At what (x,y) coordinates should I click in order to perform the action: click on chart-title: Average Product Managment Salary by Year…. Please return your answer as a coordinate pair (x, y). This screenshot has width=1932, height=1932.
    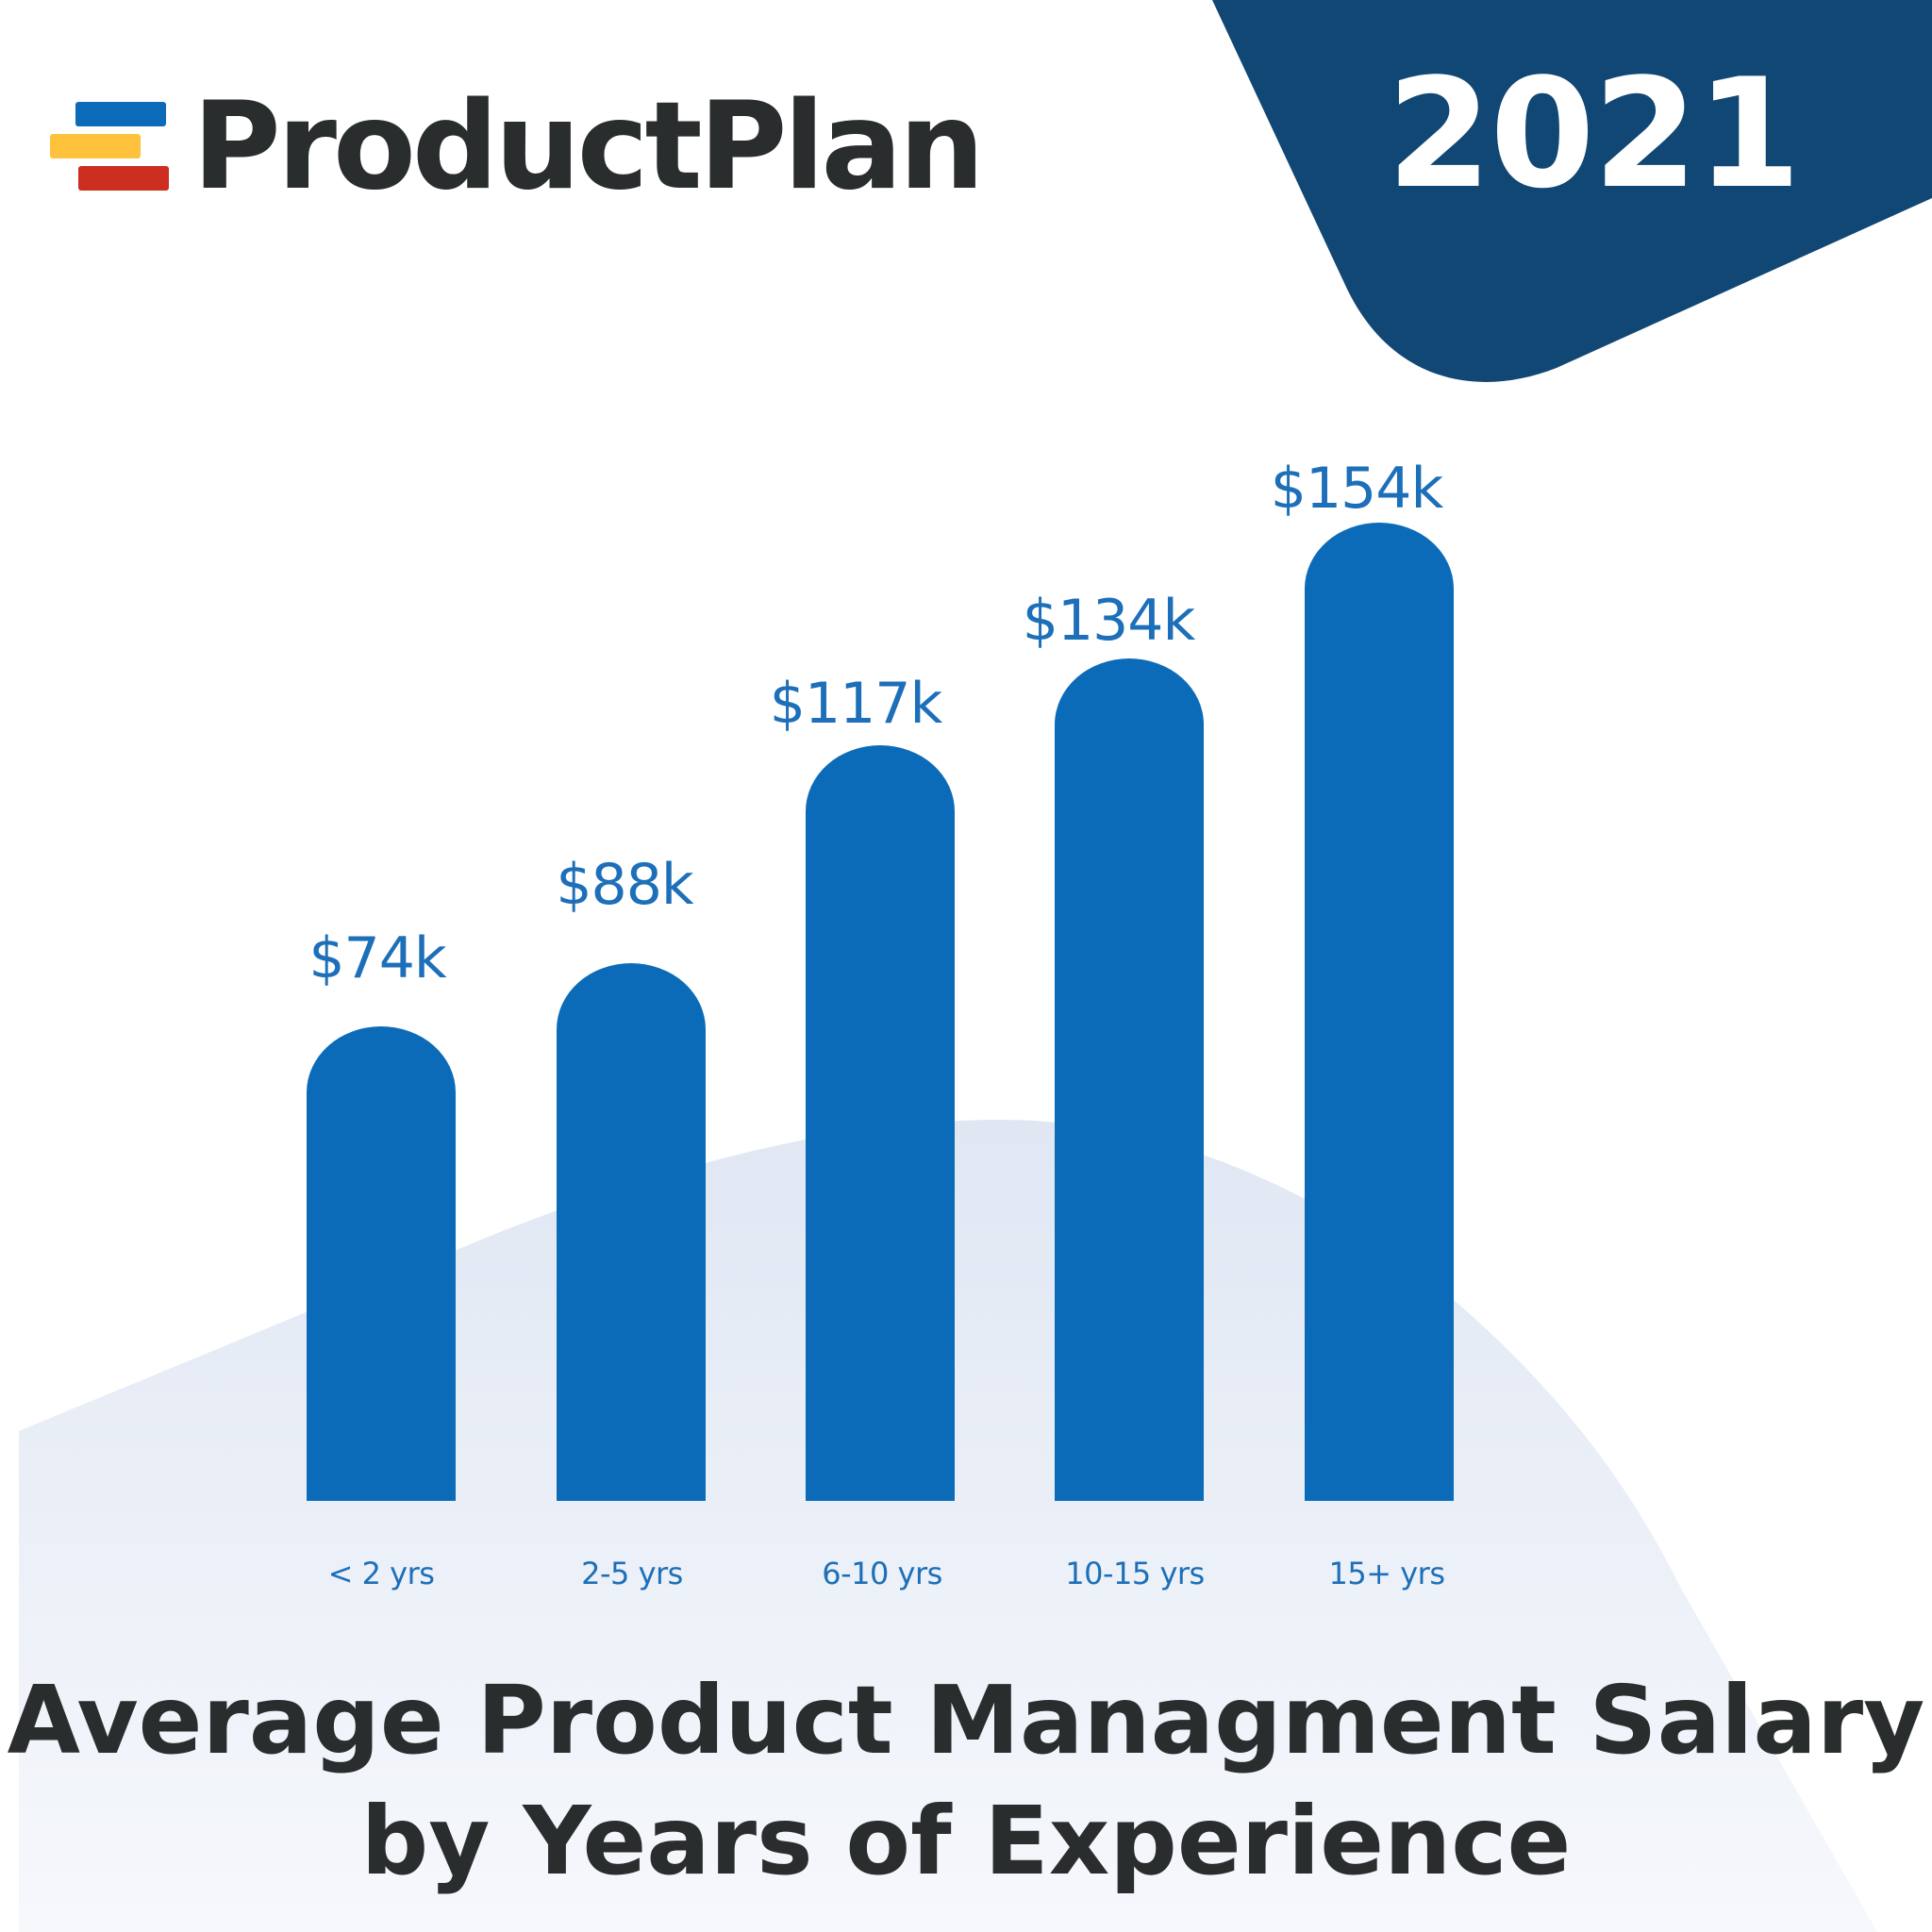
    Looking at the image, I should click on (966, 1781).